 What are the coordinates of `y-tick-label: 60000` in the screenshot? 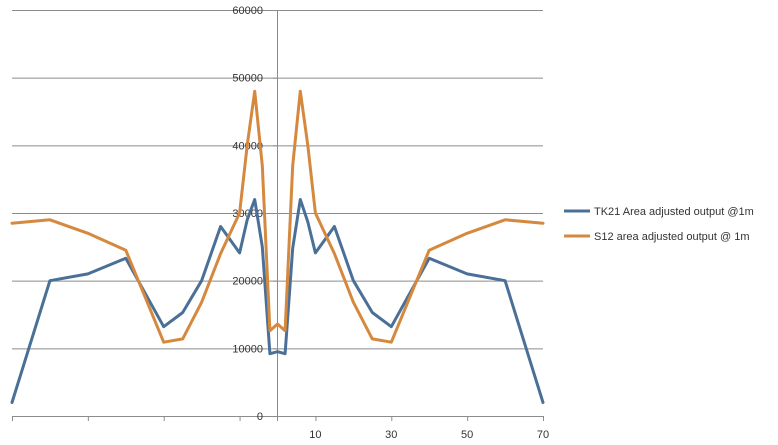 It's located at (247, 11).